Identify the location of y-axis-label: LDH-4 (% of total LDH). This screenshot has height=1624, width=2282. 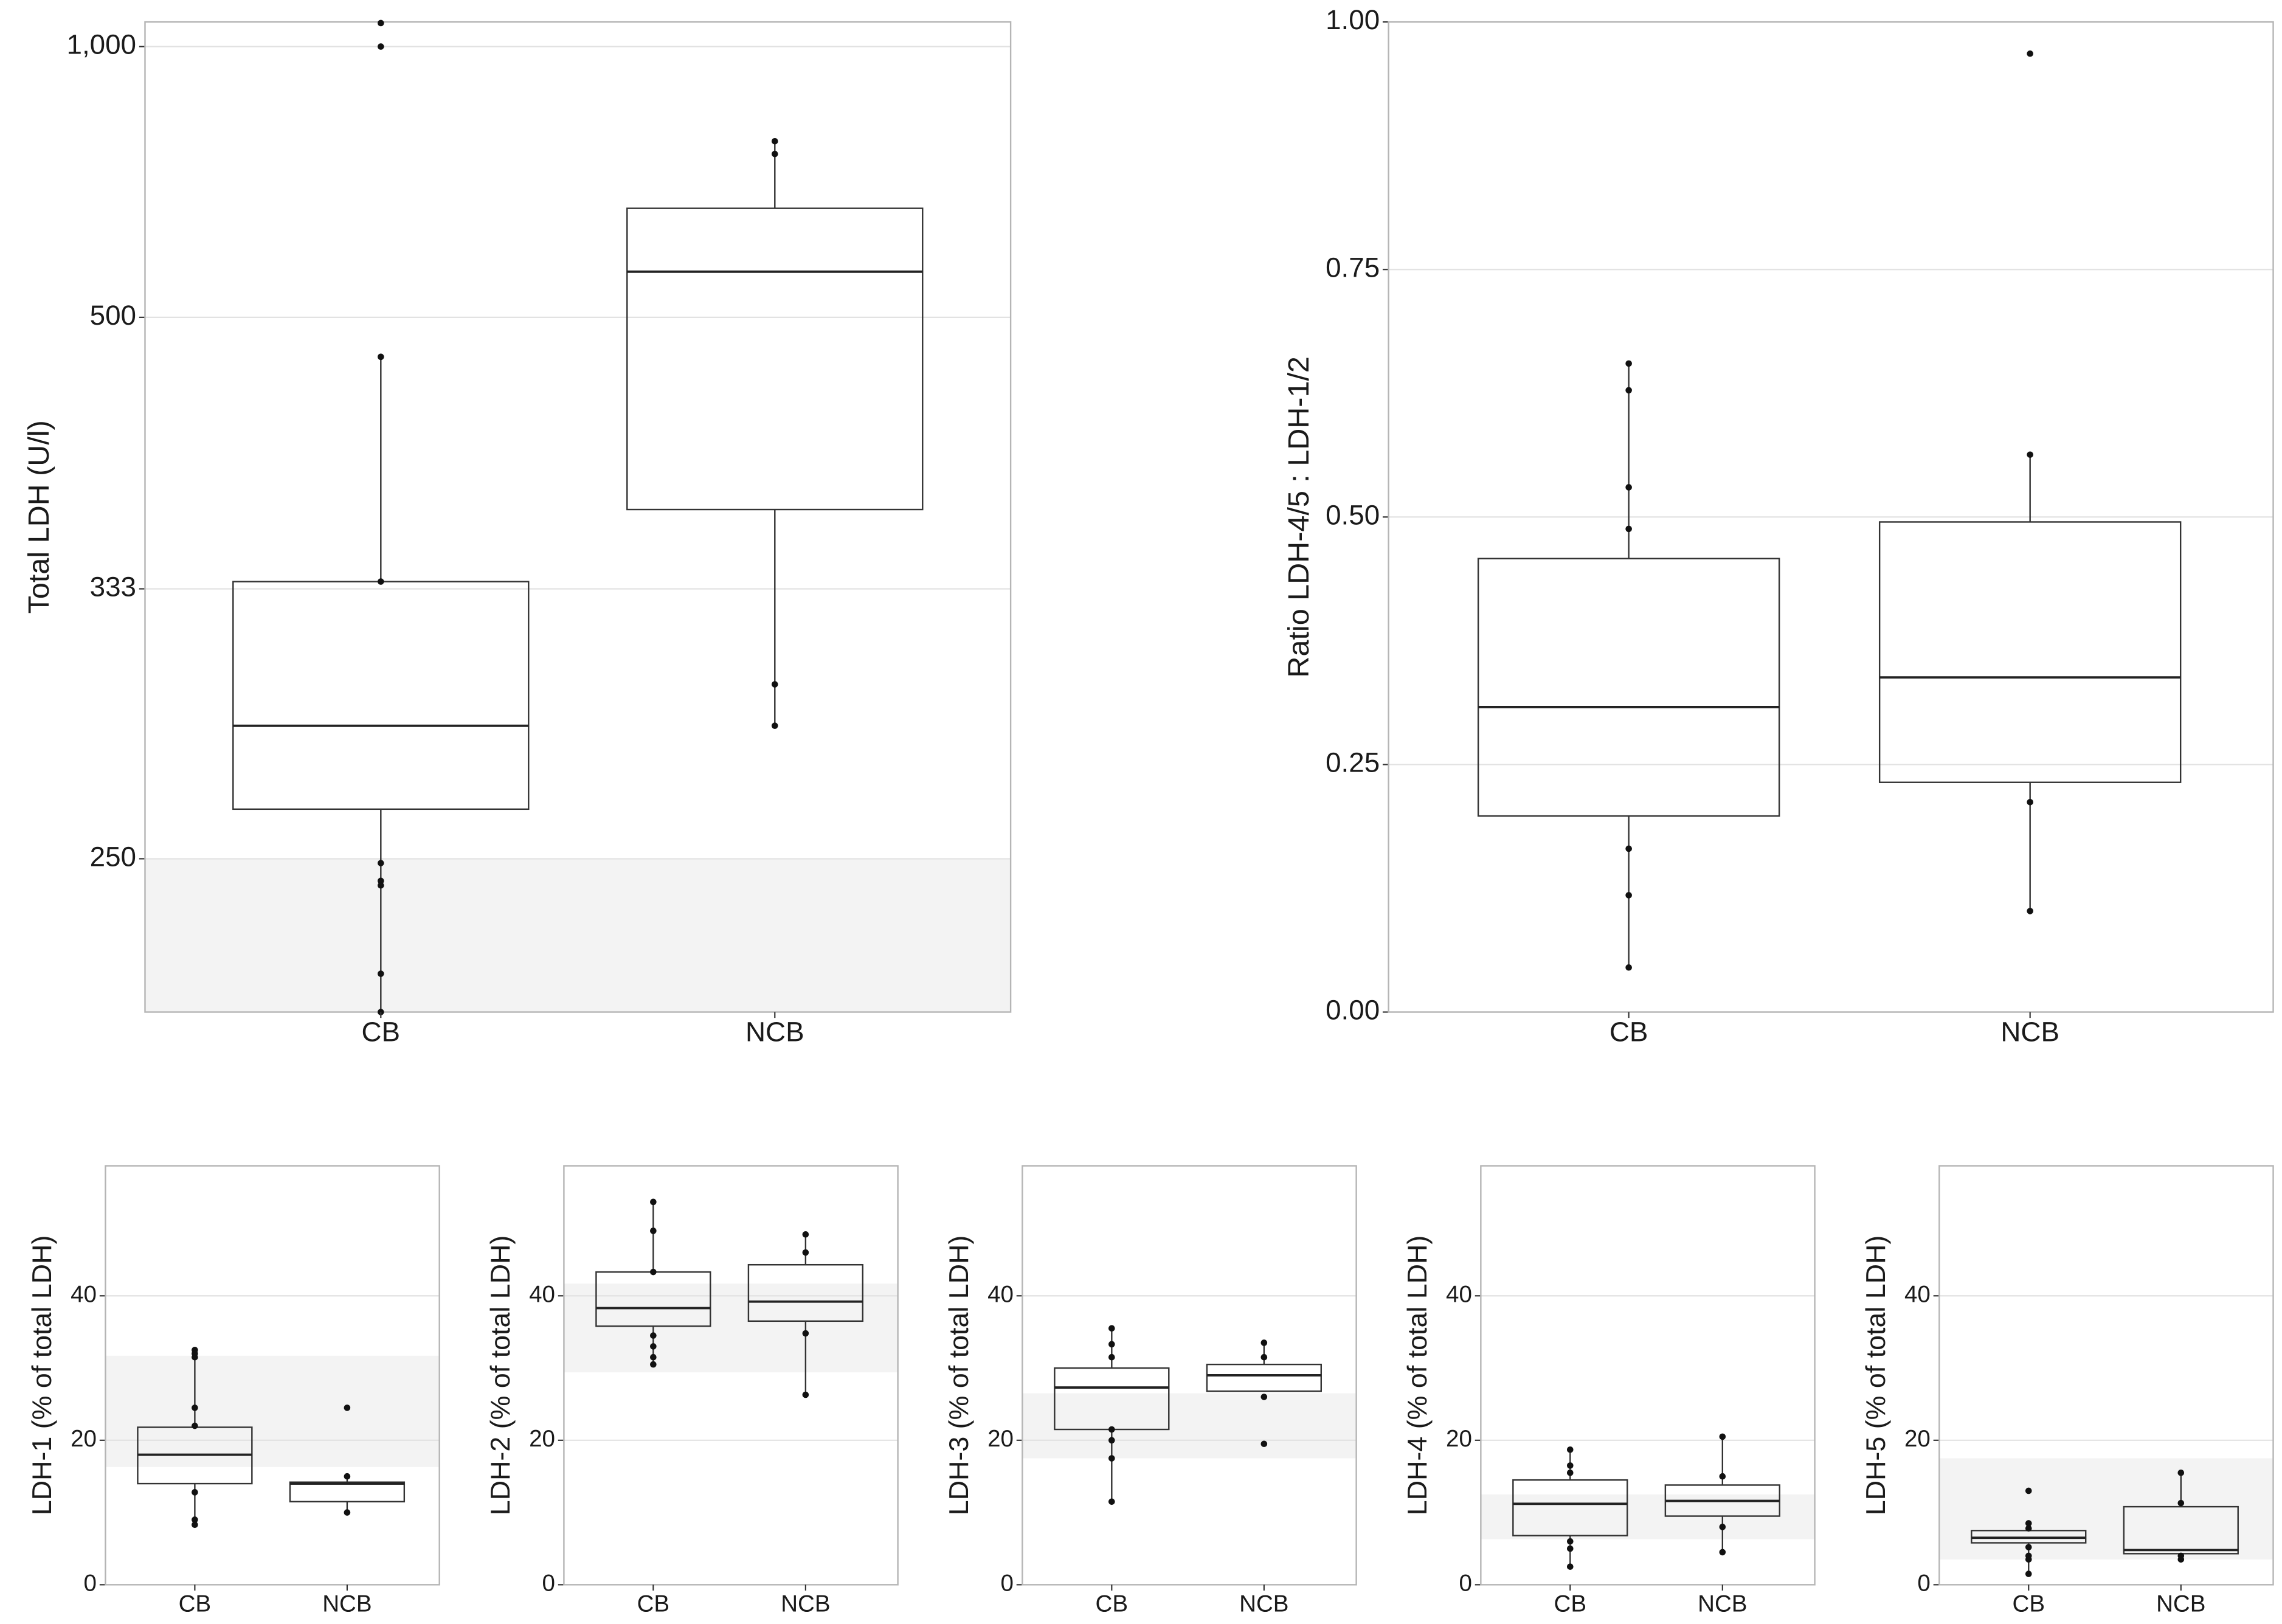
(1418, 1375).